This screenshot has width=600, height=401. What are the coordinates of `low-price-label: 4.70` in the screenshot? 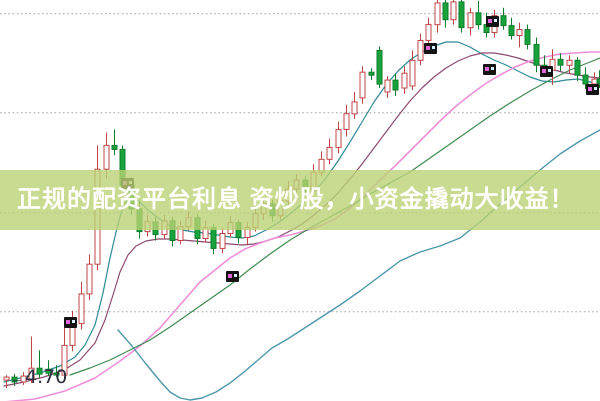 It's located at (46, 377).